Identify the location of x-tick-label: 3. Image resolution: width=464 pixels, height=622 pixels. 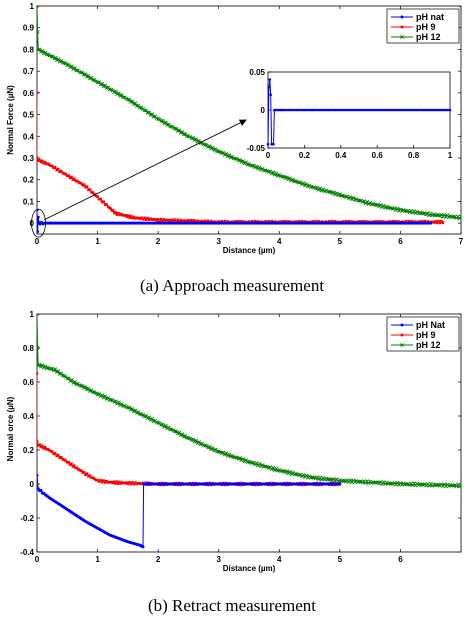
(218, 241).